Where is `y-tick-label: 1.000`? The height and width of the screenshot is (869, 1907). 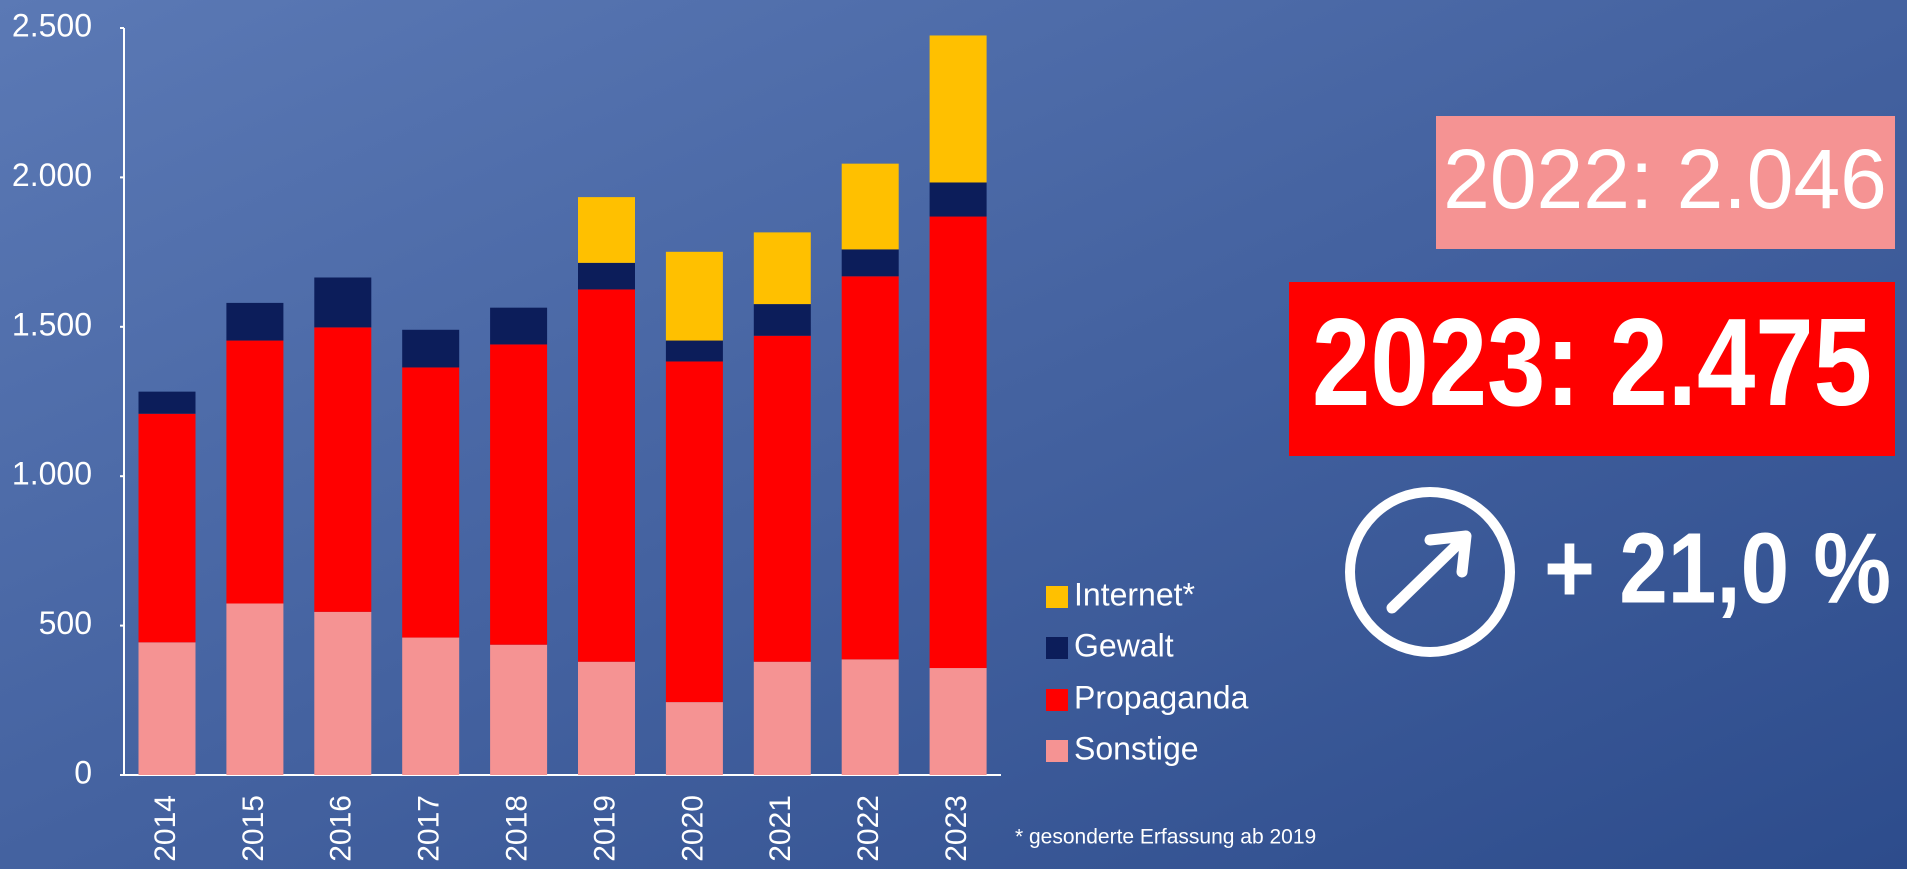 y-tick-label: 1.000 is located at coordinates (52, 474).